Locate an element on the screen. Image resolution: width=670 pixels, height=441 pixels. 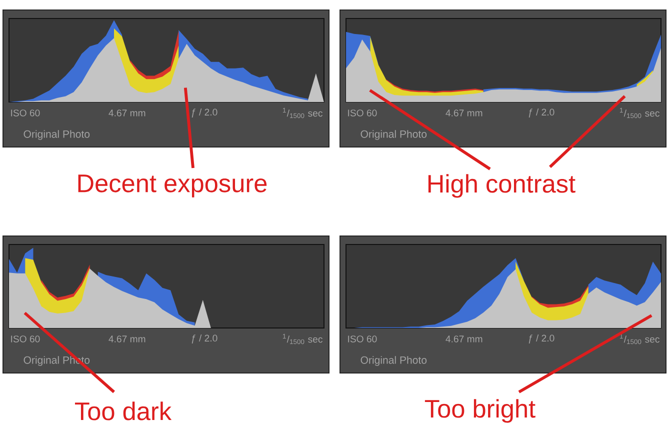
text: High contrast is located at coordinates (502, 186).